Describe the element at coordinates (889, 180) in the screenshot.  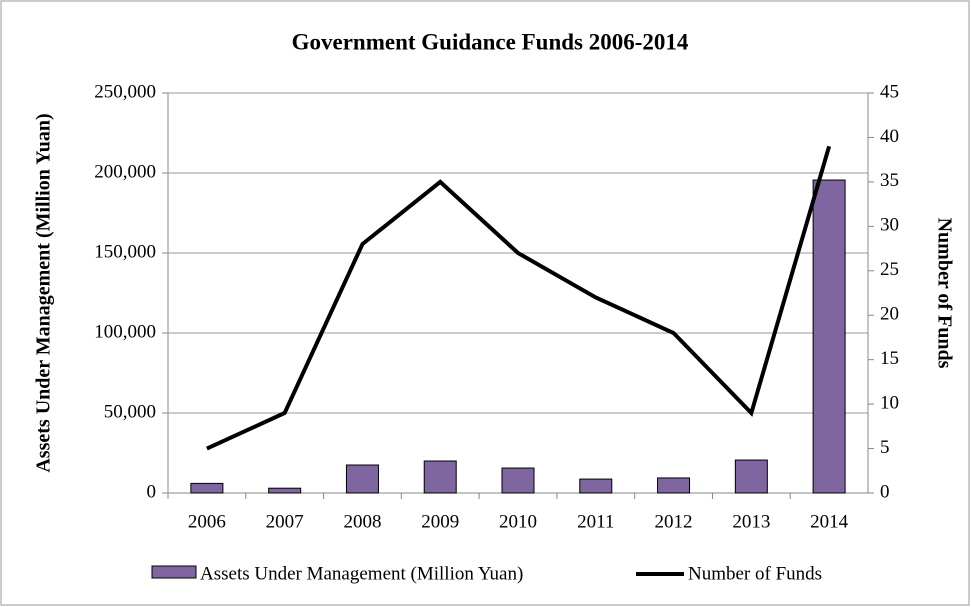
I see `y2-tick-label: 35` at that location.